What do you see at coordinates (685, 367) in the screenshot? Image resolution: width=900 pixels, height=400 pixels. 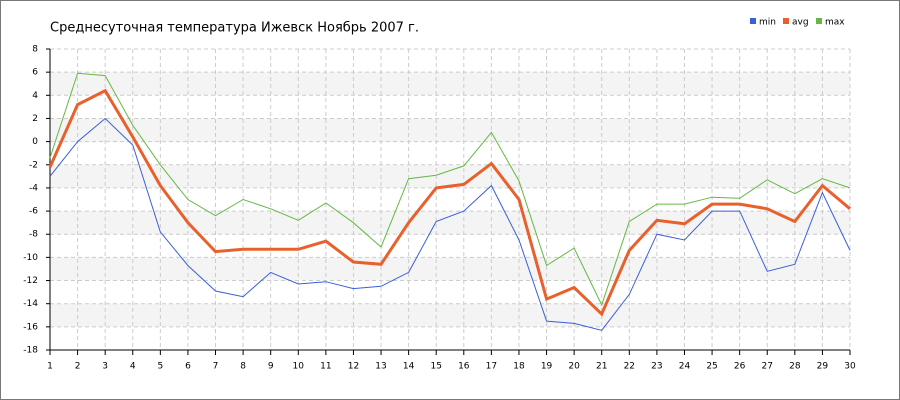 I see `x-tick-label: 24` at bounding box center [685, 367].